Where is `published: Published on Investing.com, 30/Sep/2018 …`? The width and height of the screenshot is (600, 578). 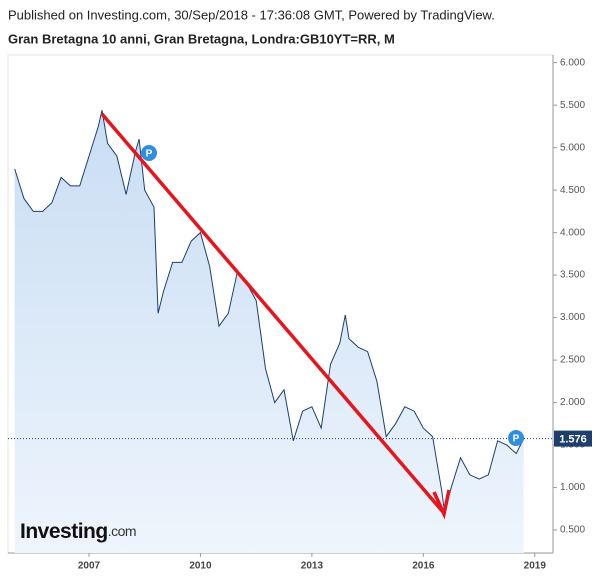
published: Published on Investing.com, 30/Sep/2018 … is located at coordinates (251, 14).